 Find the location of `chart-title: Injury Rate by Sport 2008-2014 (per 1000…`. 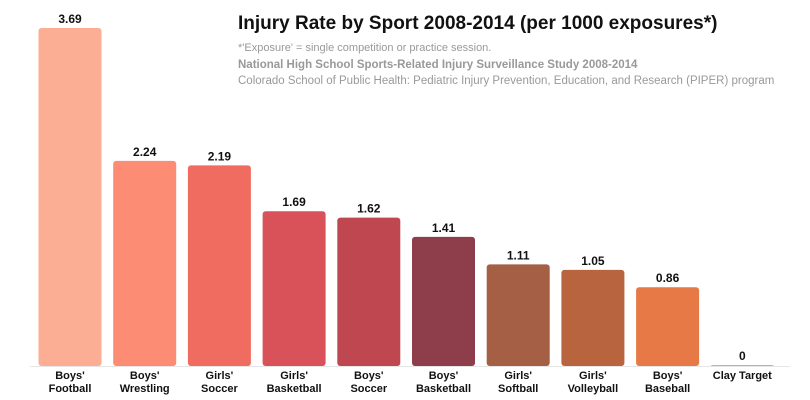

chart-title: Injury Rate by Sport 2008-2014 (per 1000… is located at coordinates (477, 23).